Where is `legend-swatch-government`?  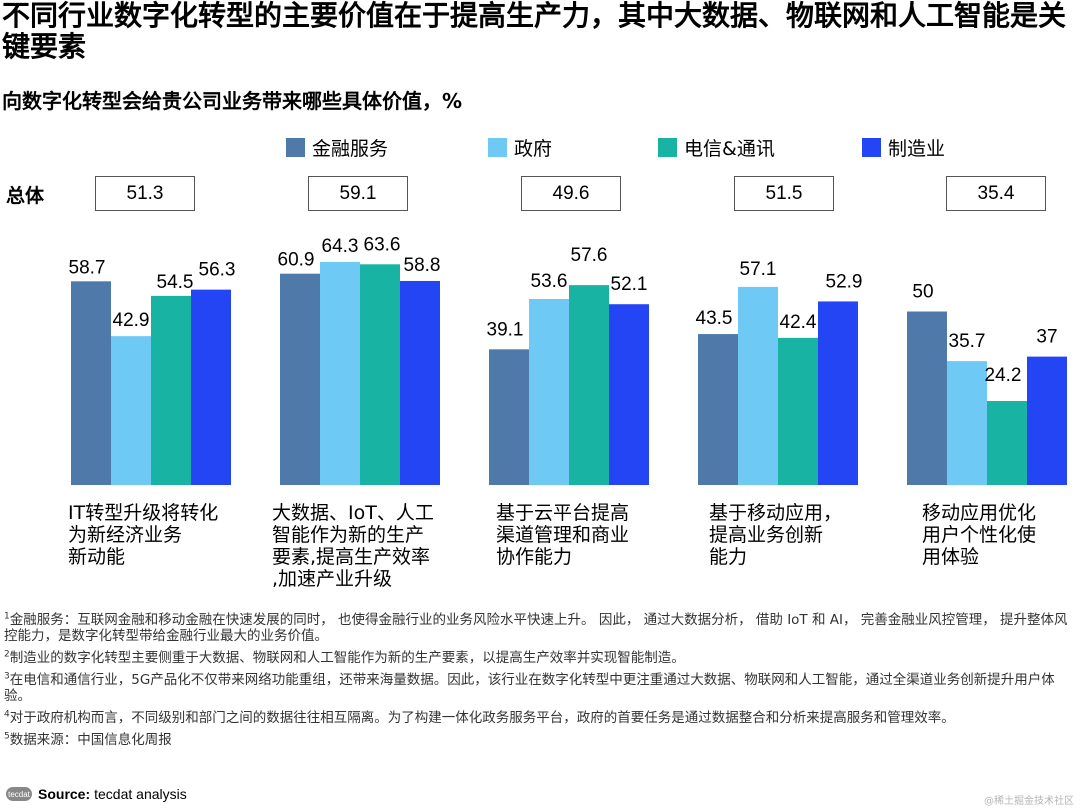 legend-swatch-government is located at coordinates (497, 147).